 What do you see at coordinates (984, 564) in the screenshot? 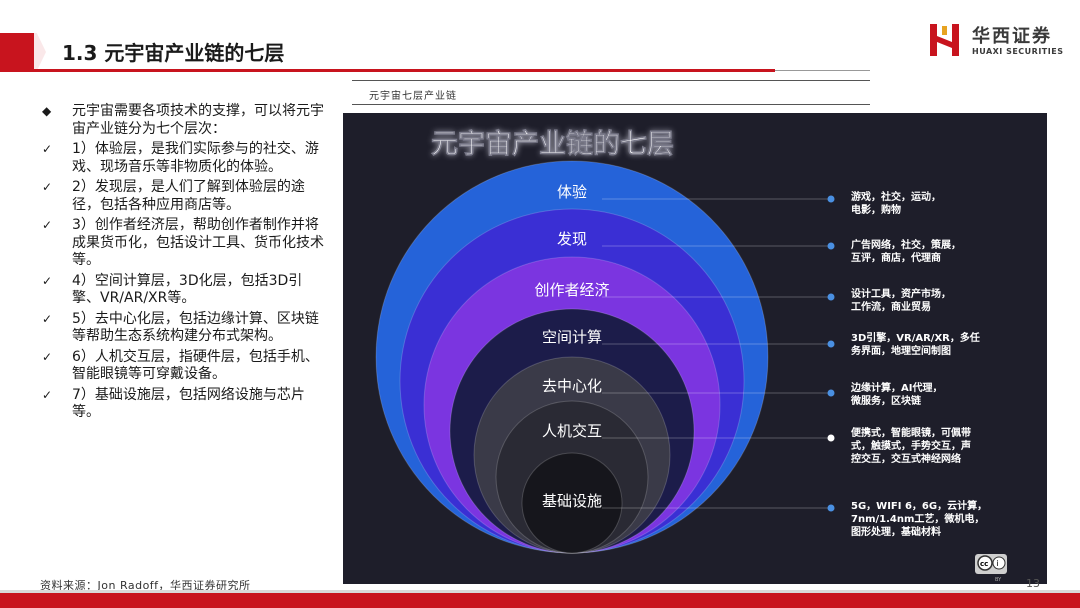
I see `svg-text: cc` at bounding box center [984, 564].